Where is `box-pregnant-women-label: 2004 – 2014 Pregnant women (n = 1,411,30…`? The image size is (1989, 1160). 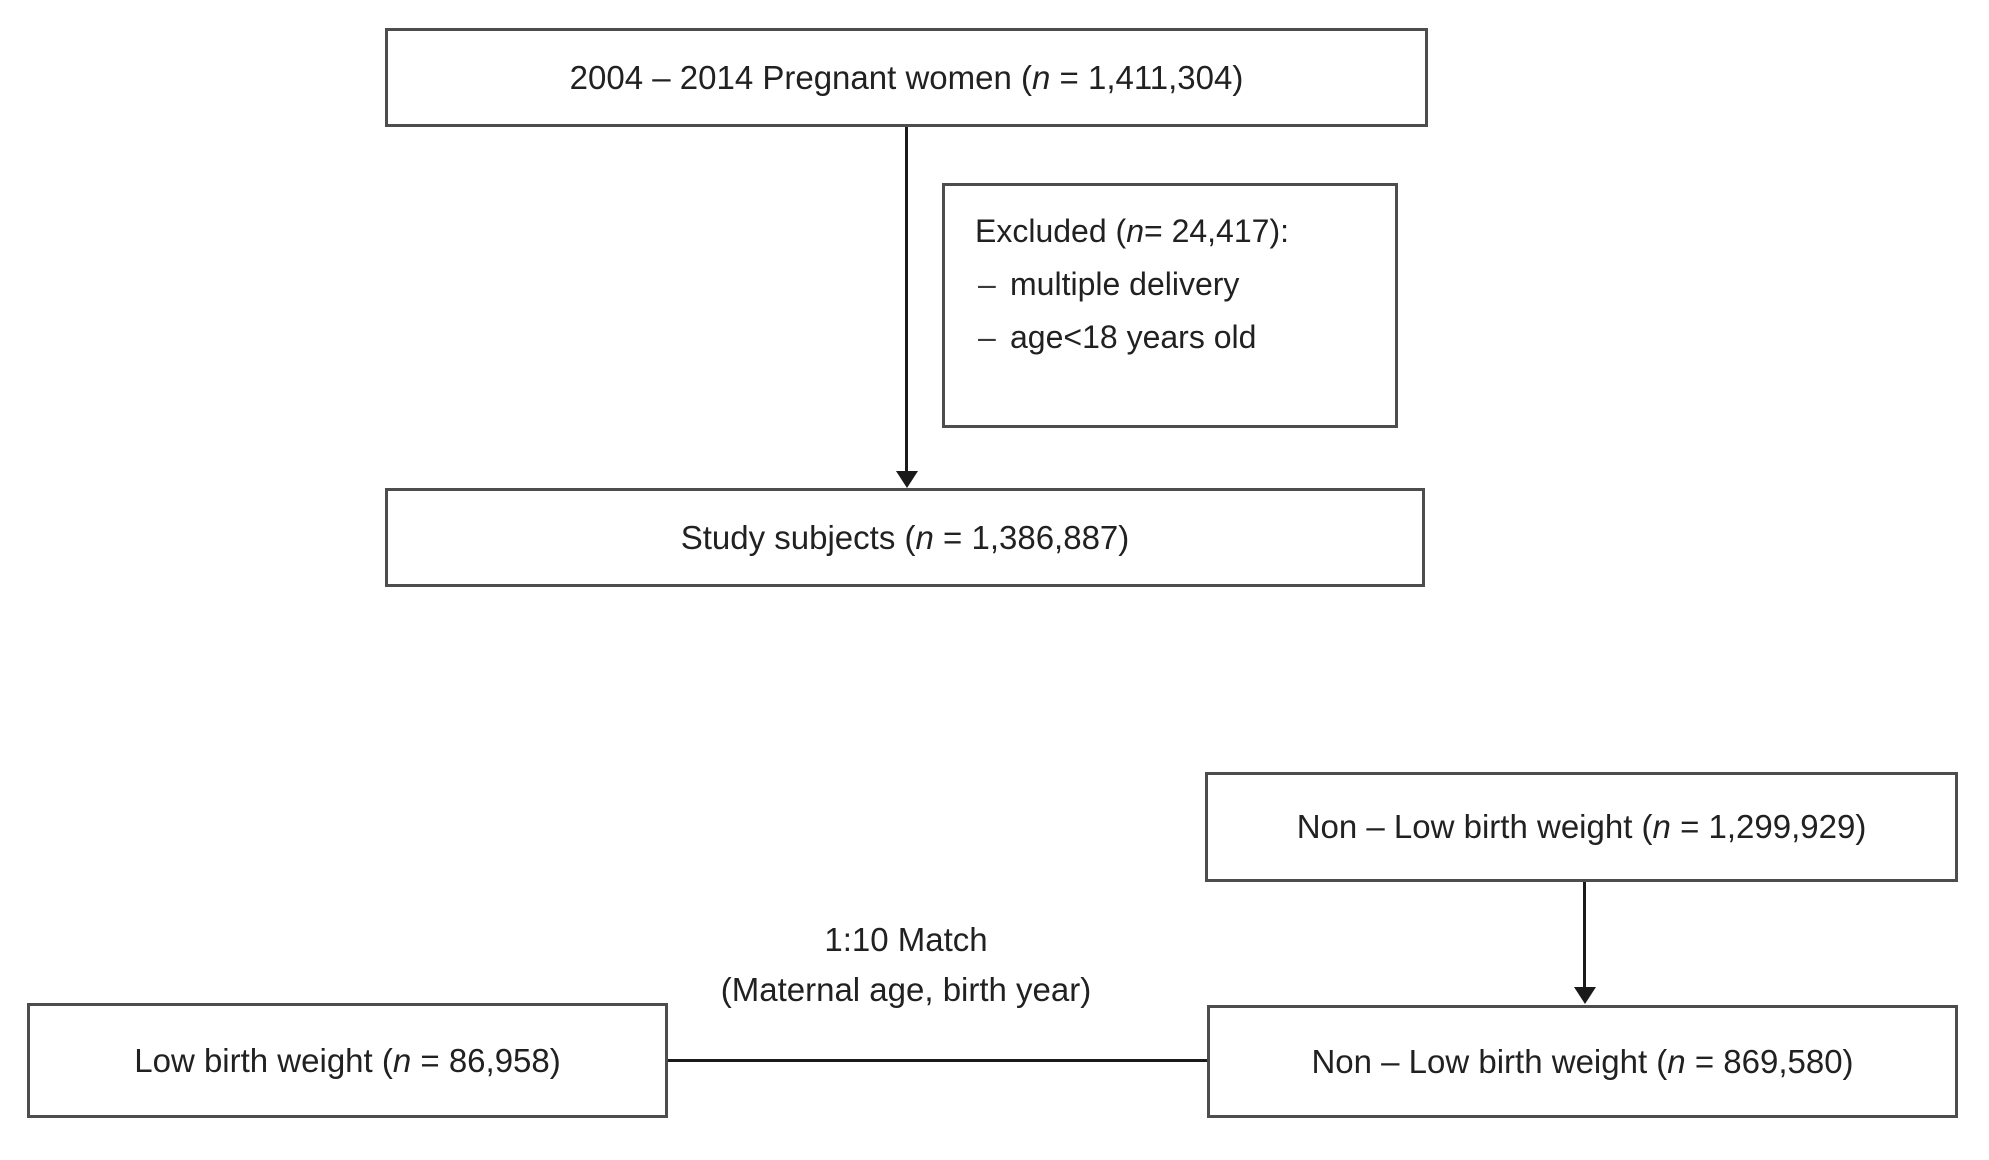 box-pregnant-women-label: 2004 – 2014 Pregnant women (n = 1,411,30… is located at coordinates (906, 77).